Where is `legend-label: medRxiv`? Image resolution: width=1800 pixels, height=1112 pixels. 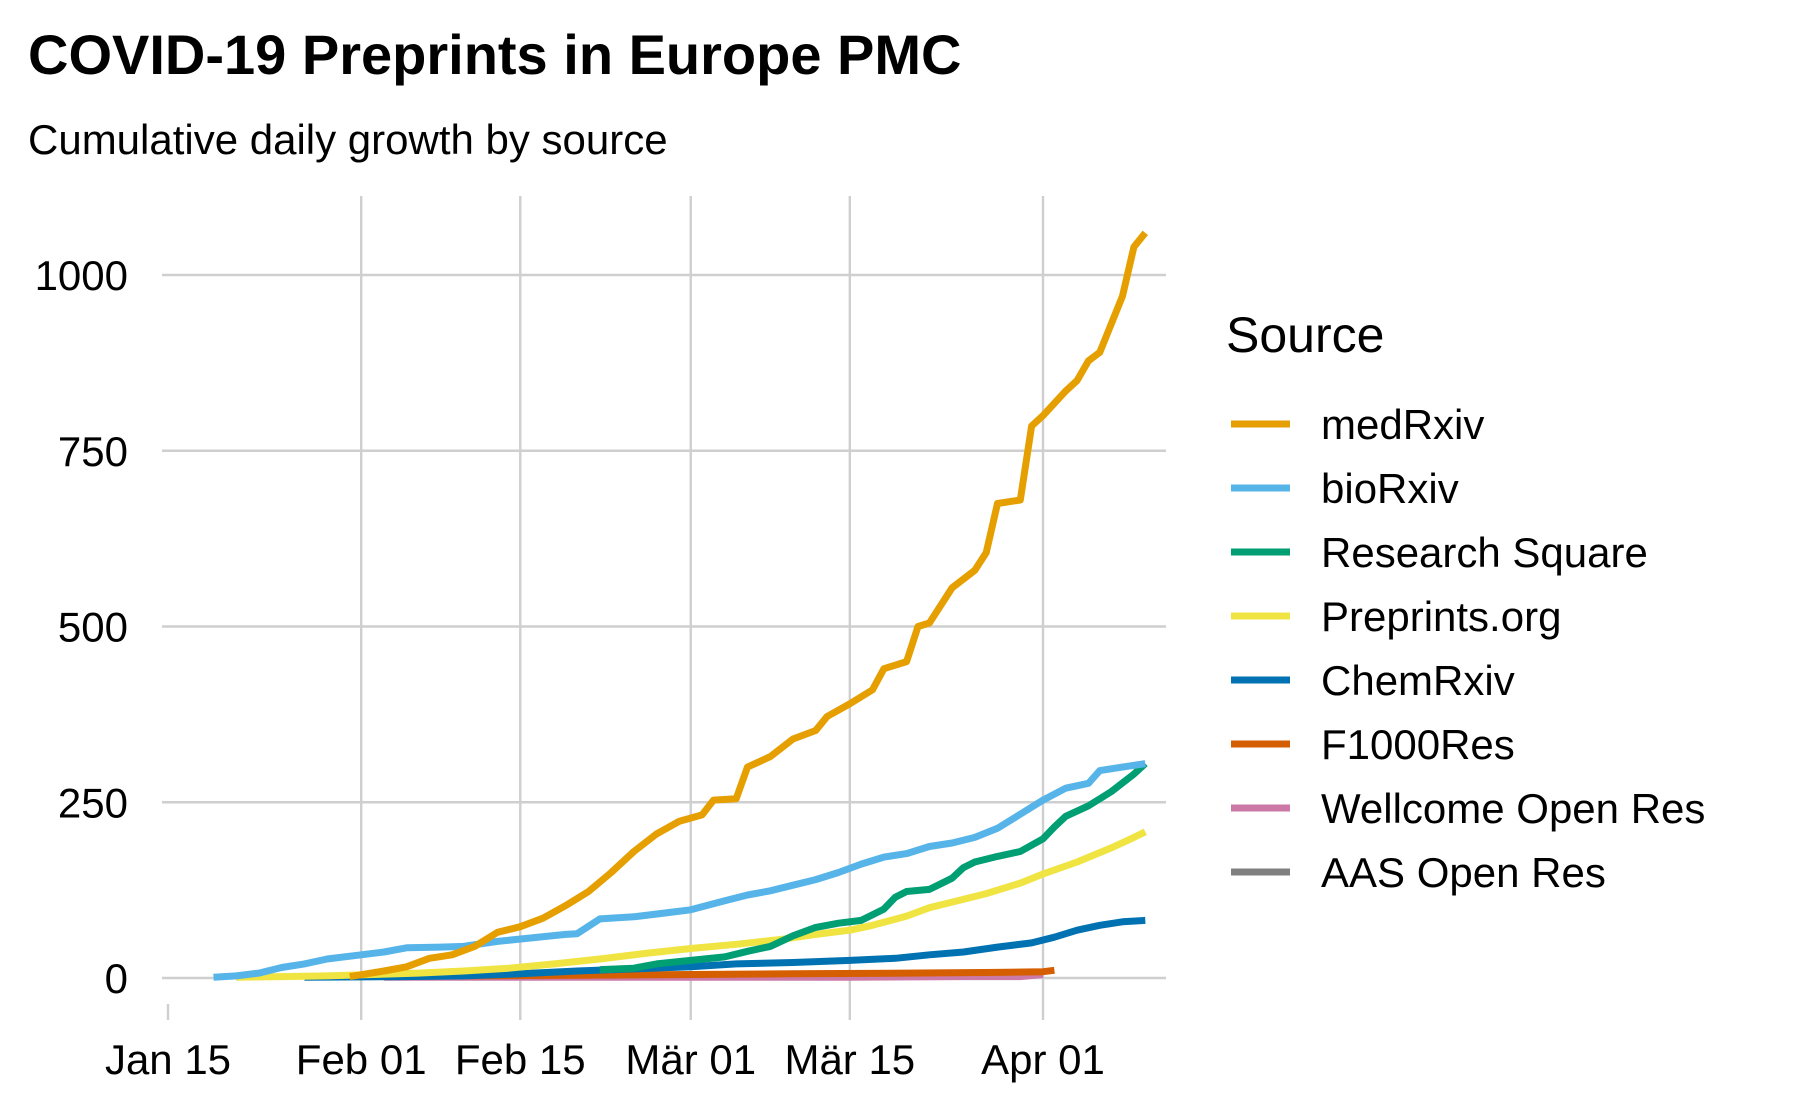 legend-label: medRxiv is located at coordinates (1402, 424).